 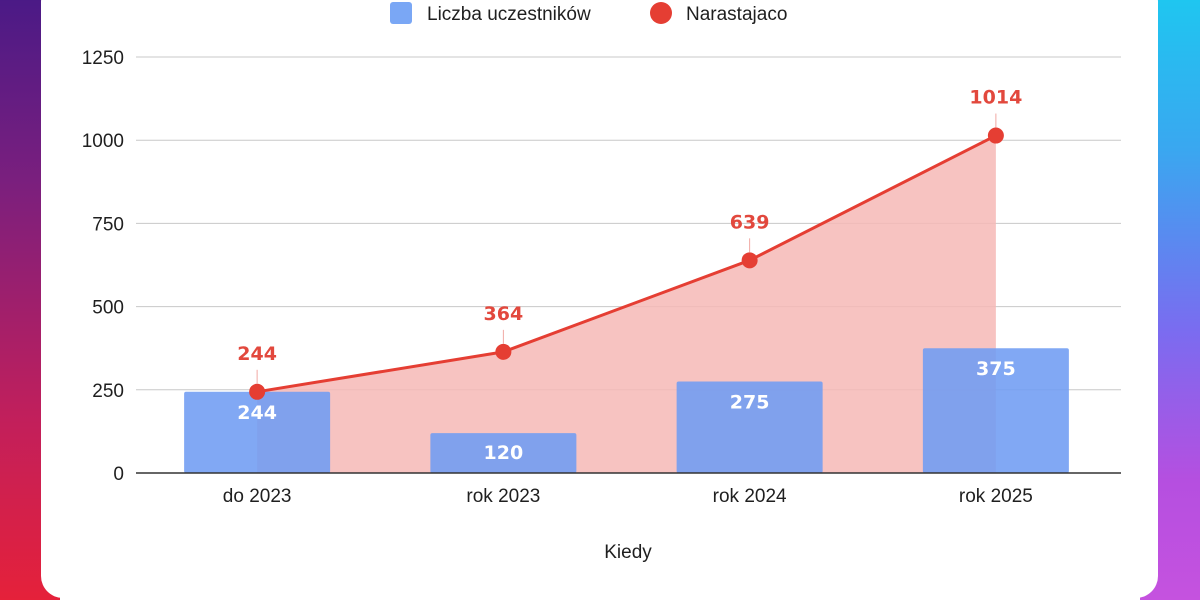 I want to click on legend-swatch-line, so click(x=661, y=13).